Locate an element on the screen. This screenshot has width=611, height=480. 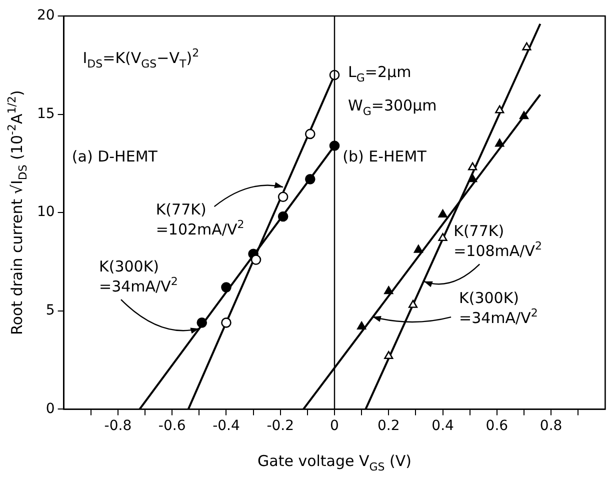
x-tick-label: 0.8 is located at coordinates (551, 426).